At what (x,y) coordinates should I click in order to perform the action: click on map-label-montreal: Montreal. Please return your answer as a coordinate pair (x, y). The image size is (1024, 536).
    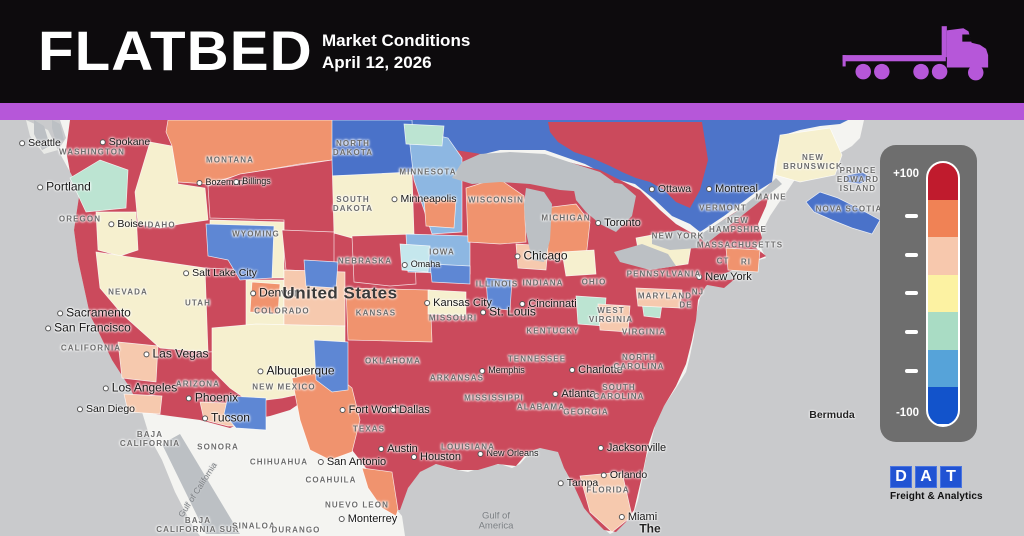
    Looking at the image, I should click on (732, 189).